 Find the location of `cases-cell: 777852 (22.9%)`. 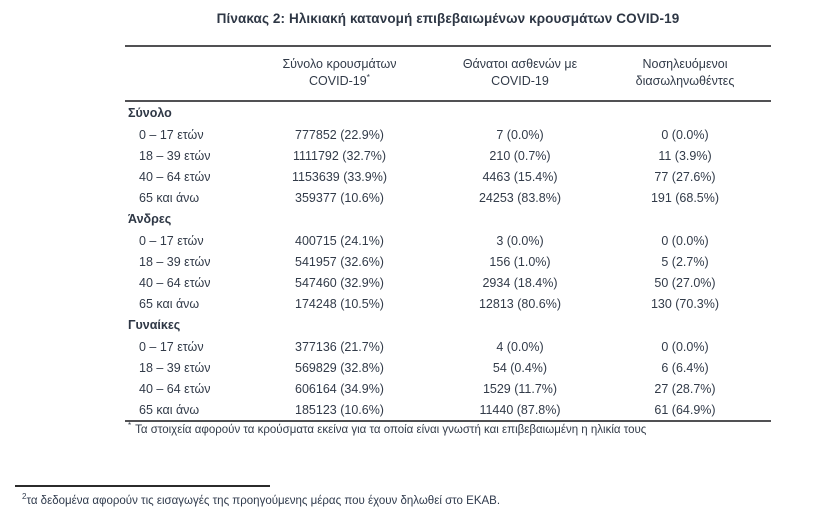

cases-cell: 777852 (22.9%) is located at coordinates (339, 134).